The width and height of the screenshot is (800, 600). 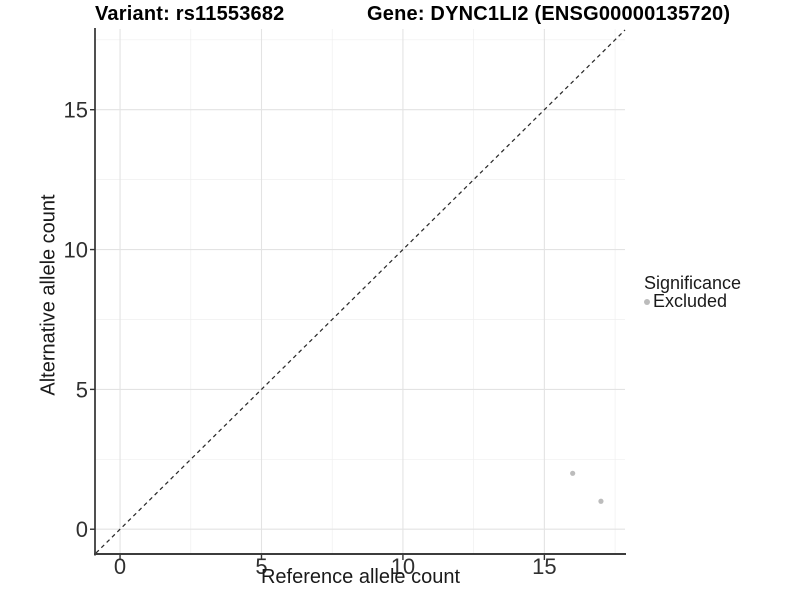 What do you see at coordinates (693, 283) in the screenshot?
I see `legend-title: Significance` at bounding box center [693, 283].